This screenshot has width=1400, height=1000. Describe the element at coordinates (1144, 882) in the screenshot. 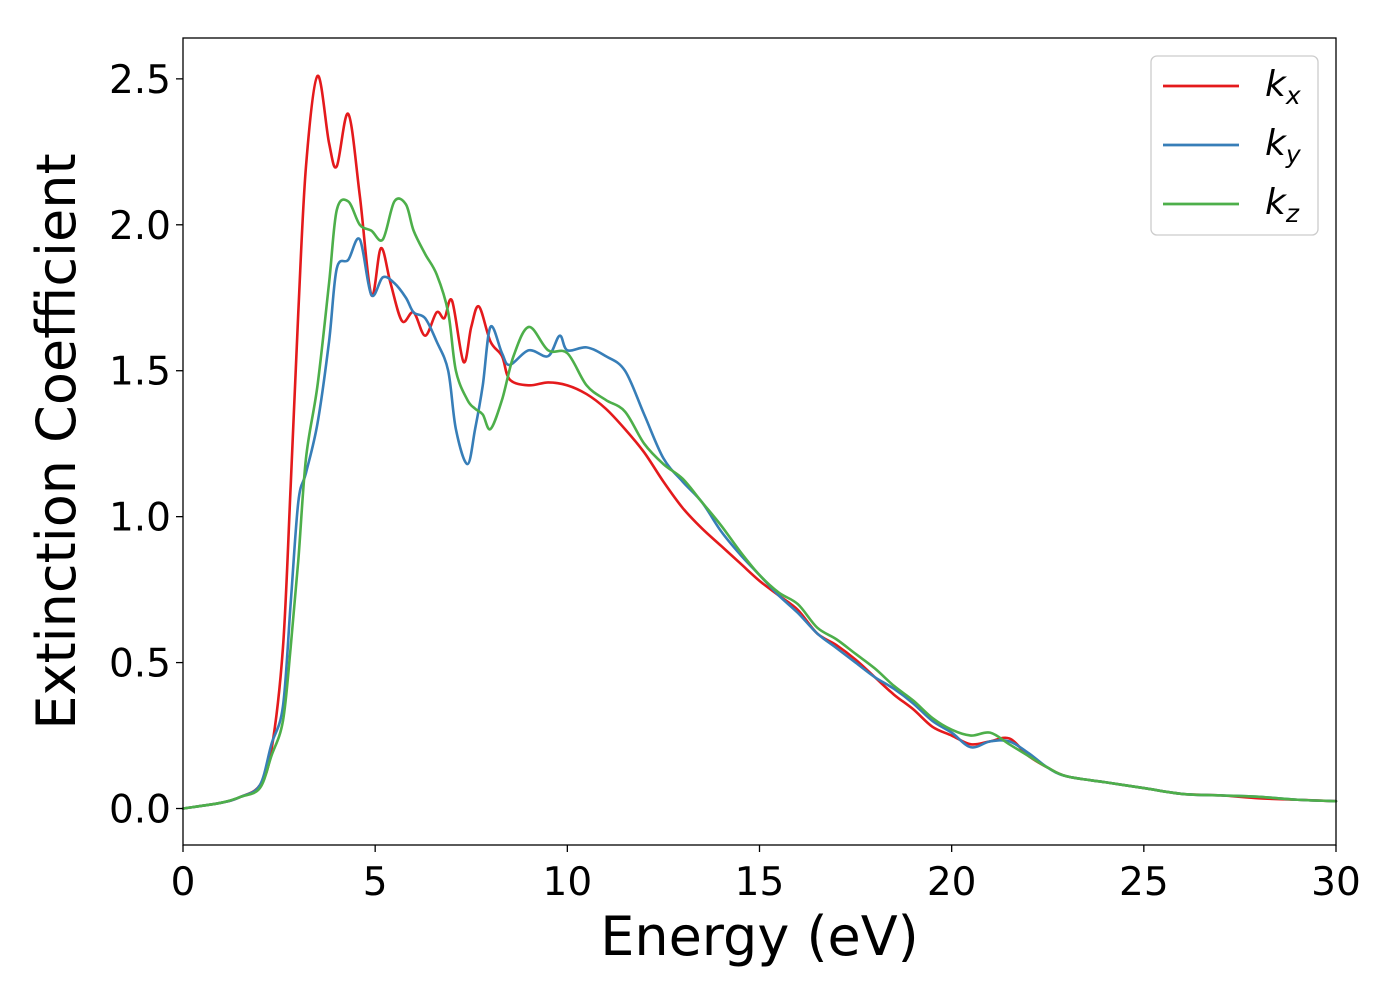

I see `x-tick-label: 25` at that location.